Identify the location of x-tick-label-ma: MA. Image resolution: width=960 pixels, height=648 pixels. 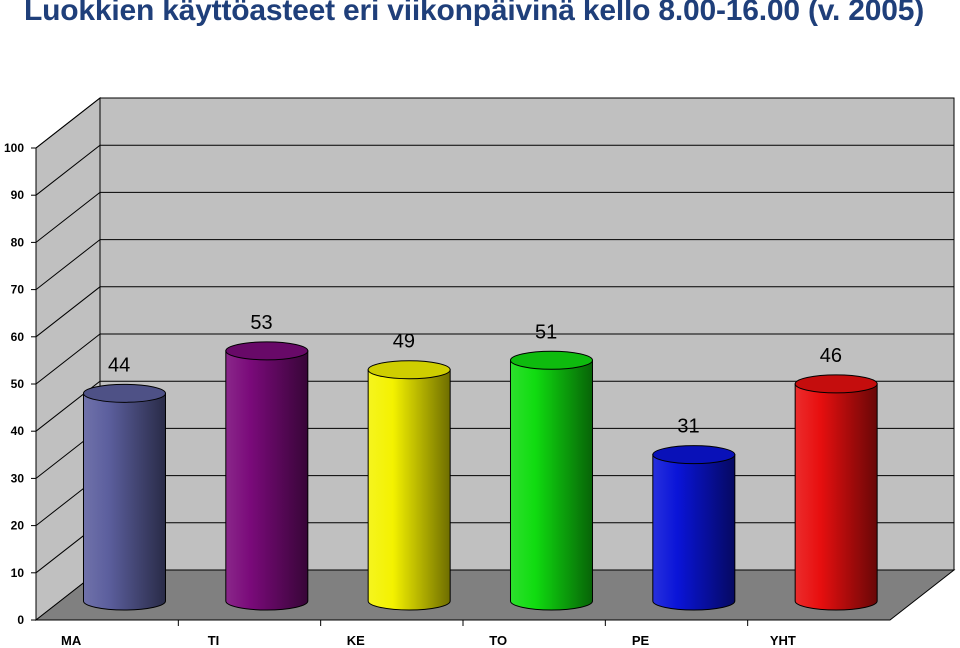
(71, 640).